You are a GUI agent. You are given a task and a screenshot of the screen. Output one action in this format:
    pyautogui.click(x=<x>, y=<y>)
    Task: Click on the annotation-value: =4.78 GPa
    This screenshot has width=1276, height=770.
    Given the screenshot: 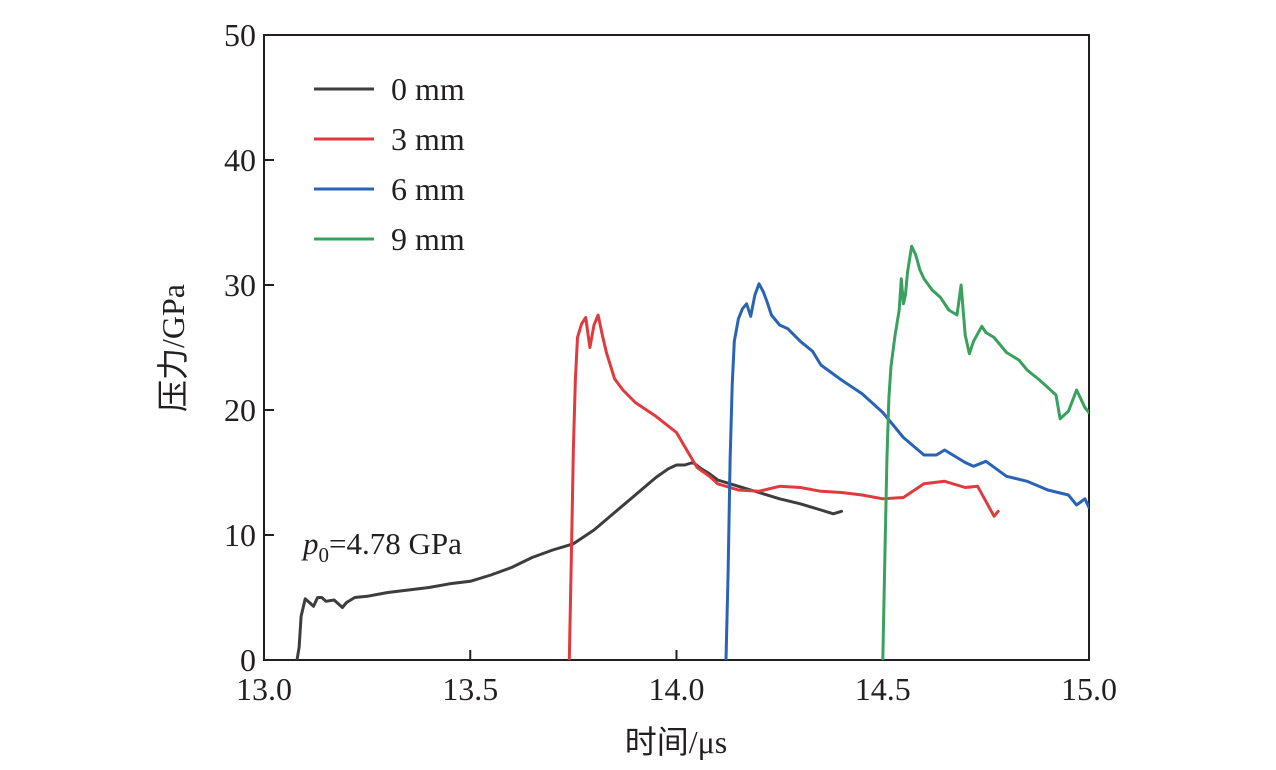 What is the action you would take?
    pyautogui.click(x=395, y=543)
    